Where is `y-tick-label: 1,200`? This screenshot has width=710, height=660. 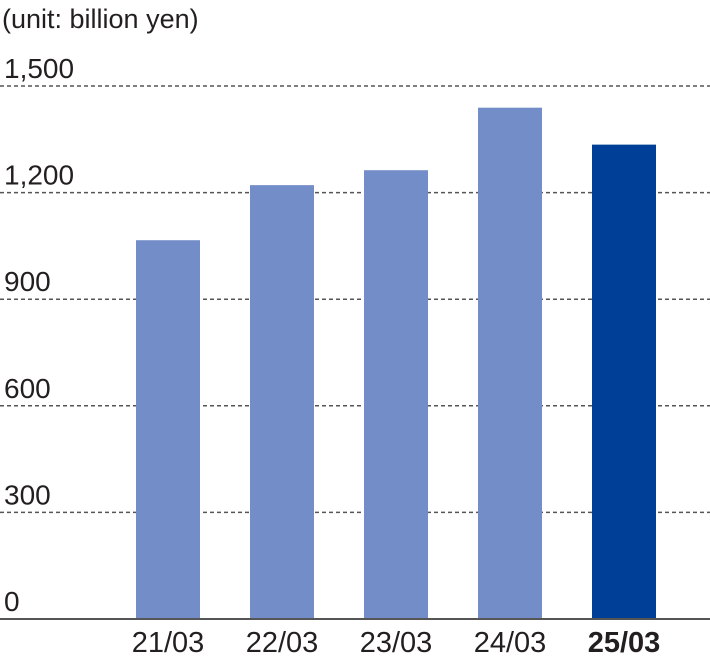 y-tick-label: 1,200 is located at coordinates (39, 175).